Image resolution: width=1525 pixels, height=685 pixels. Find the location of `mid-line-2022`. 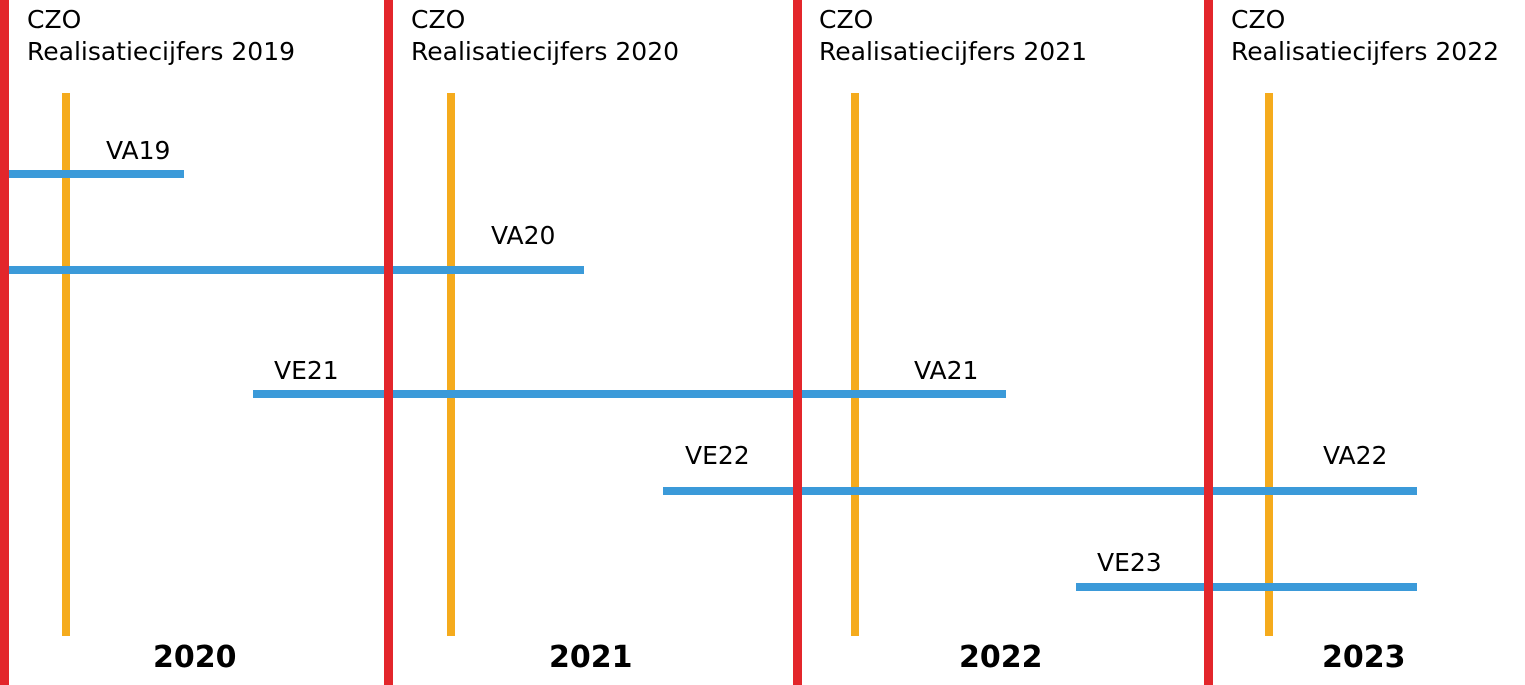

mid-line-2022 is located at coordinates (855, 364).